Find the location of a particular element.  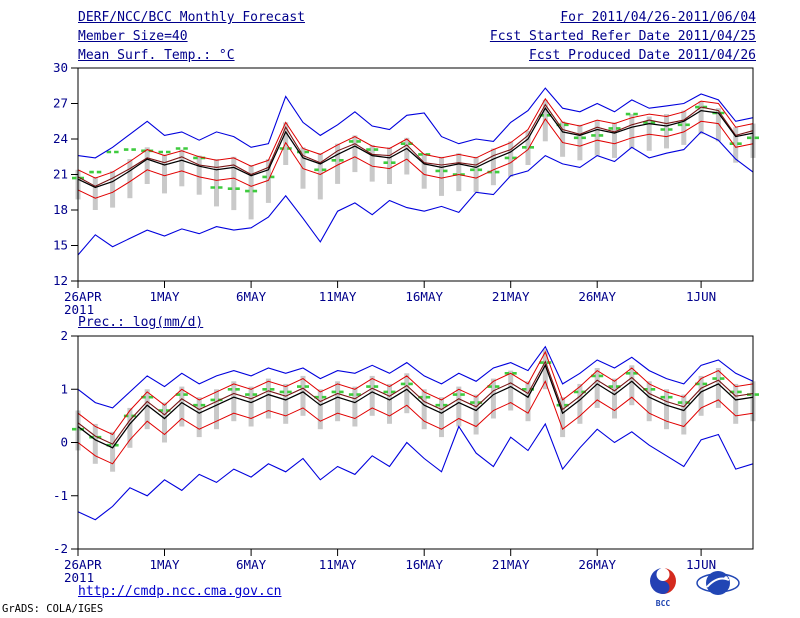

precip-chart-title: Prec.: log(mm/d) is located at coordinates (141, 322).